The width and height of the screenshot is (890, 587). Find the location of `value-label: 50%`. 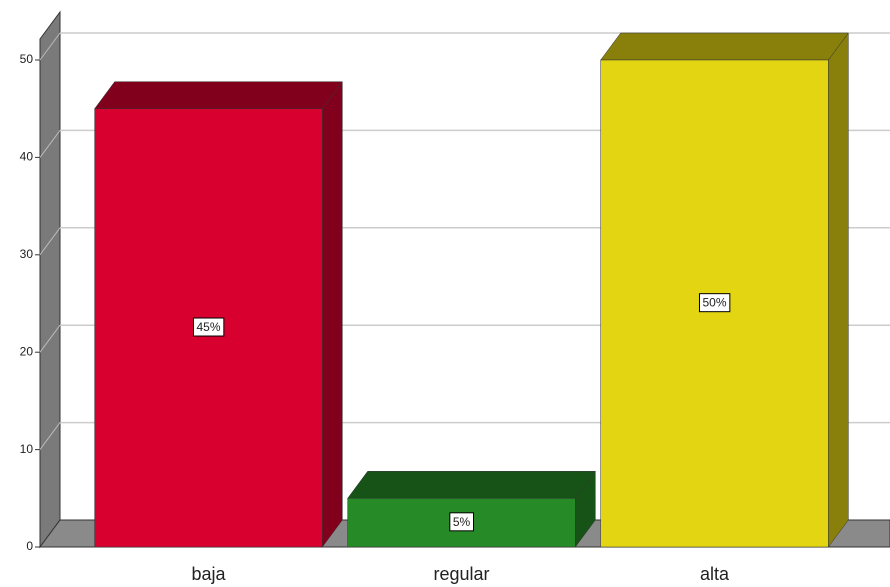

value-label: 50% is located at coordinates (714, 303).